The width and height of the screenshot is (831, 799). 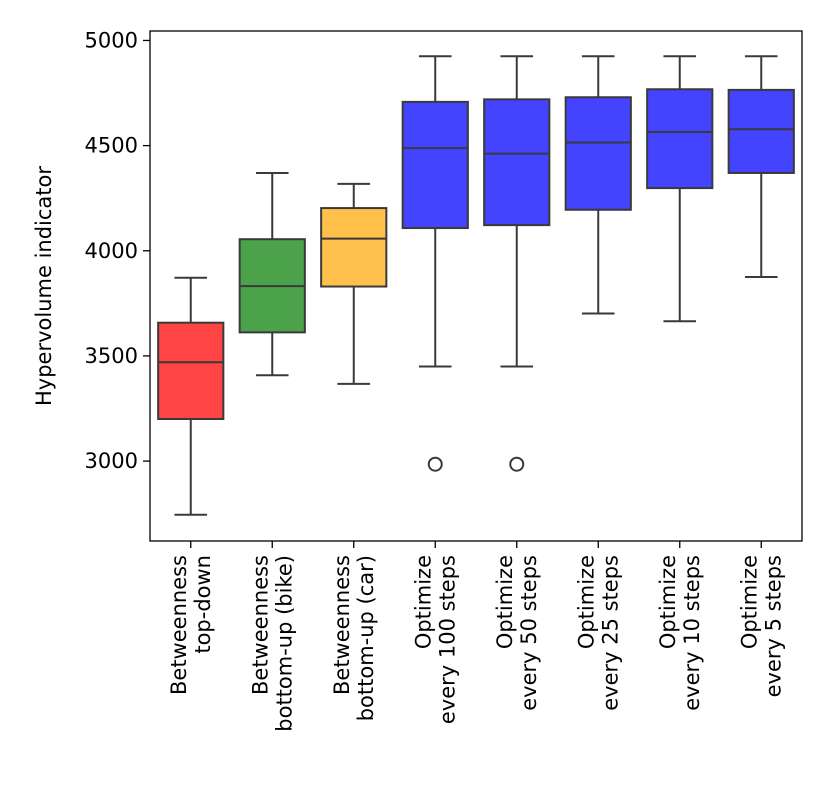 What do you see at coordinates (44, 286) in the screenshot?
I see `y-axis-label: Hypervolume indicator` at bounding box center [44, 286].